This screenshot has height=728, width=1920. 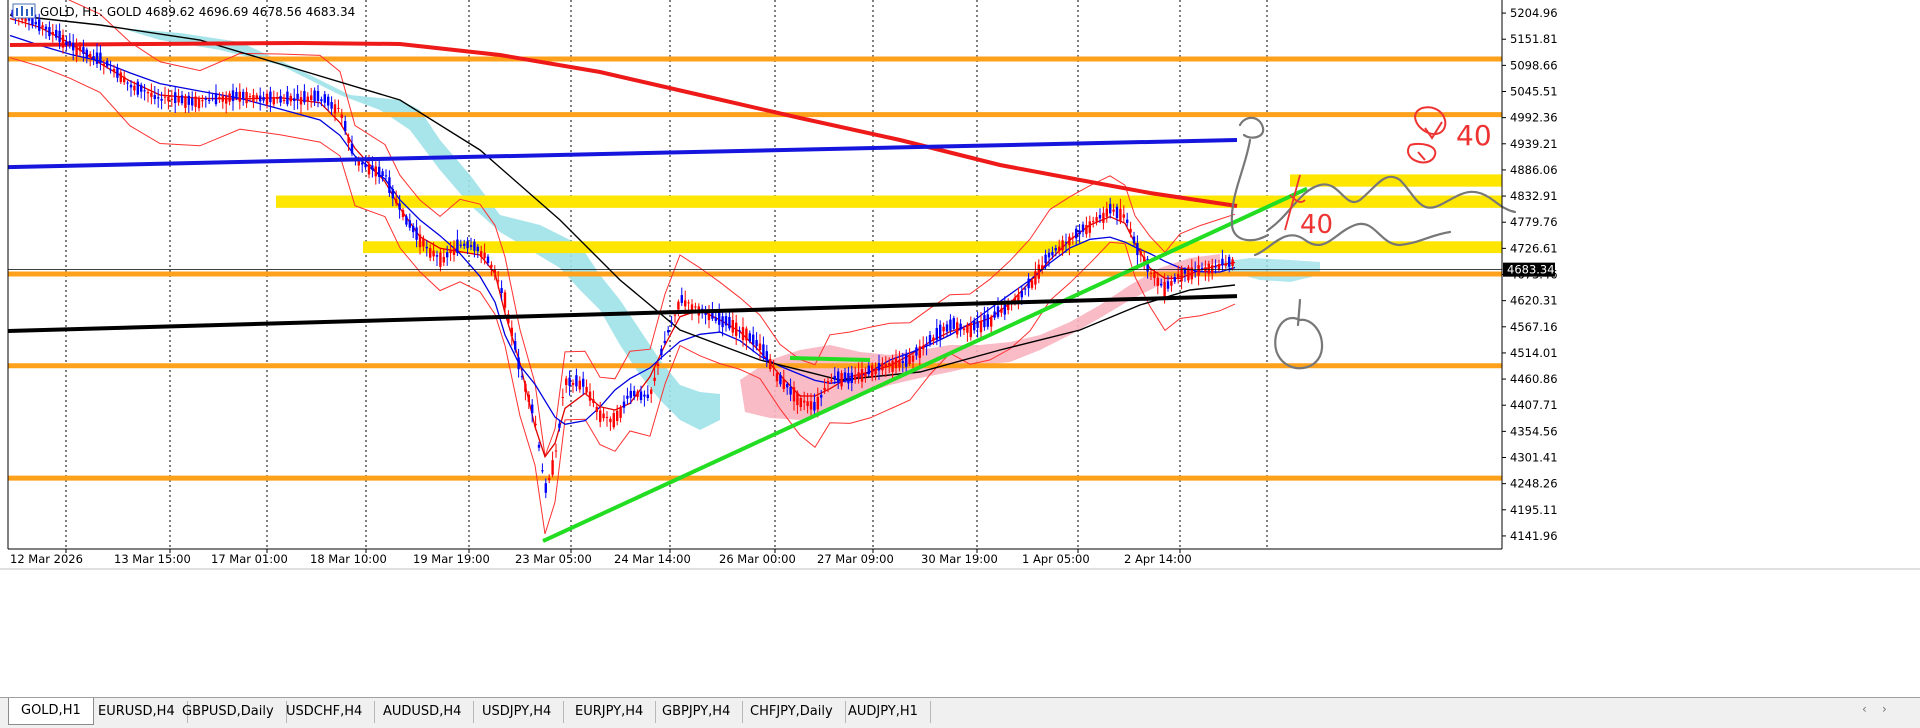 What do you see at coordinates (1299, 343) in the screenshot?
I see `ink-stroke` at bounding box center [1299, 343].